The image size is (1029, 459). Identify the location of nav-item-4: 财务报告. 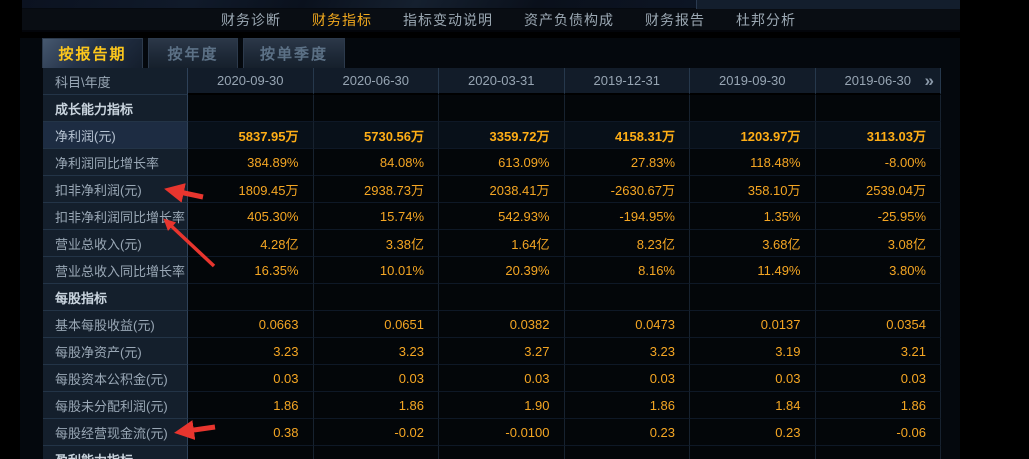
(675, 19).